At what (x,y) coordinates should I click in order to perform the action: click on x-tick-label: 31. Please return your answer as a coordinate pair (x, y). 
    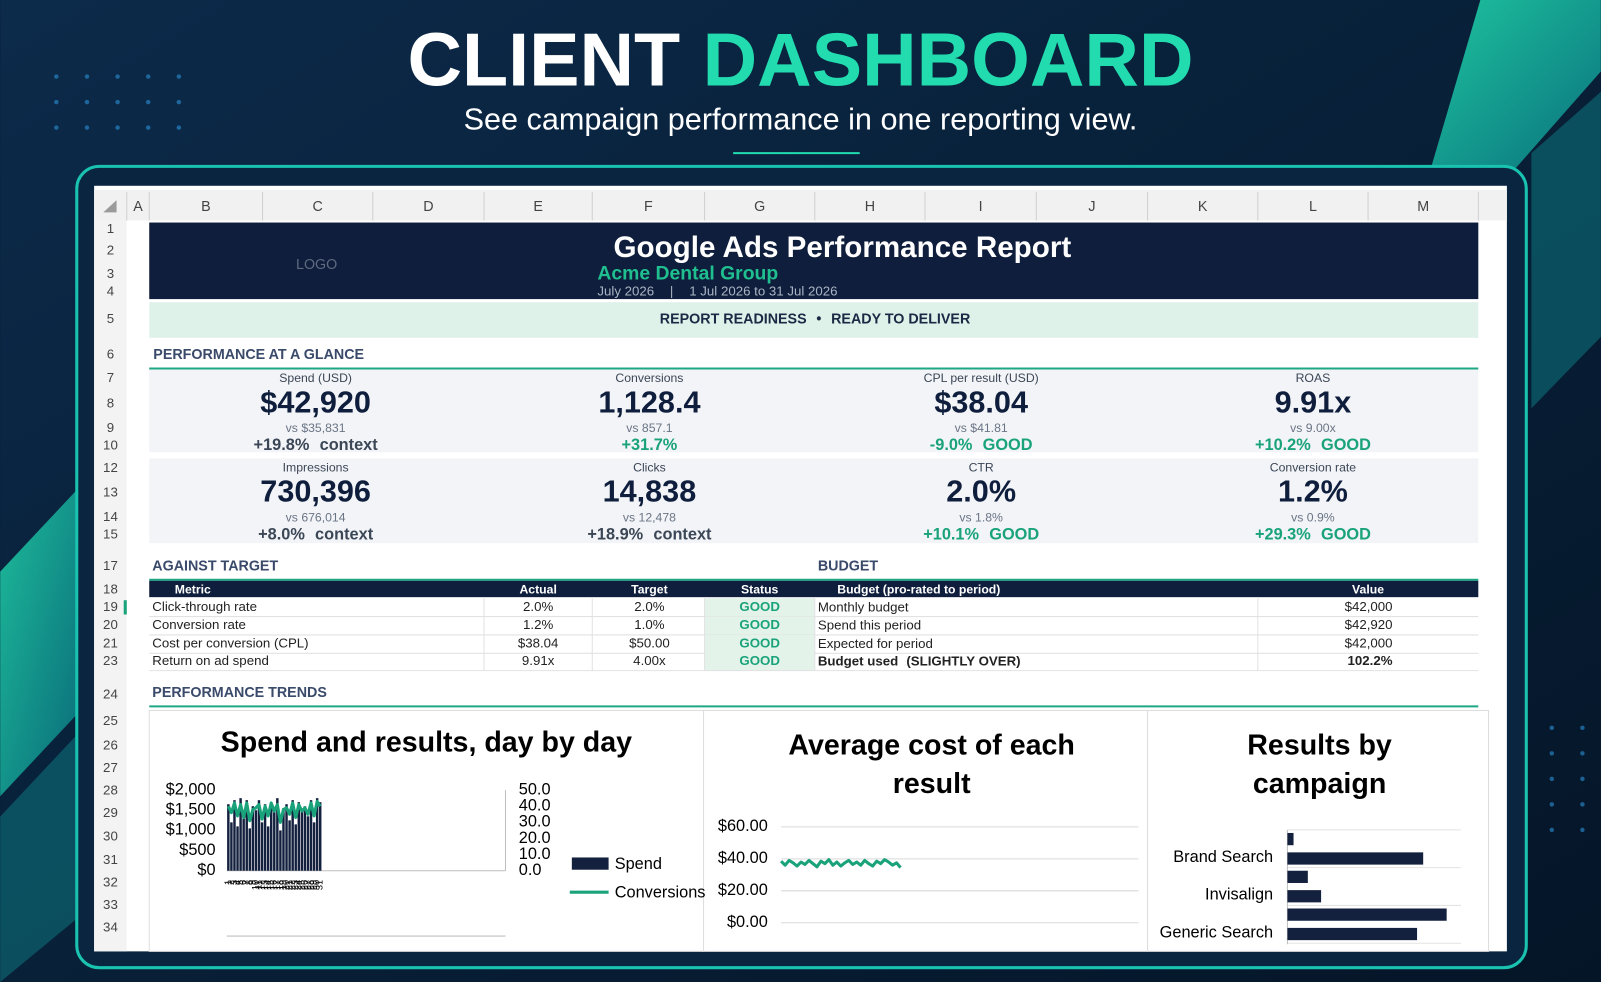
    Looking at the image, I should click on (320, 885).